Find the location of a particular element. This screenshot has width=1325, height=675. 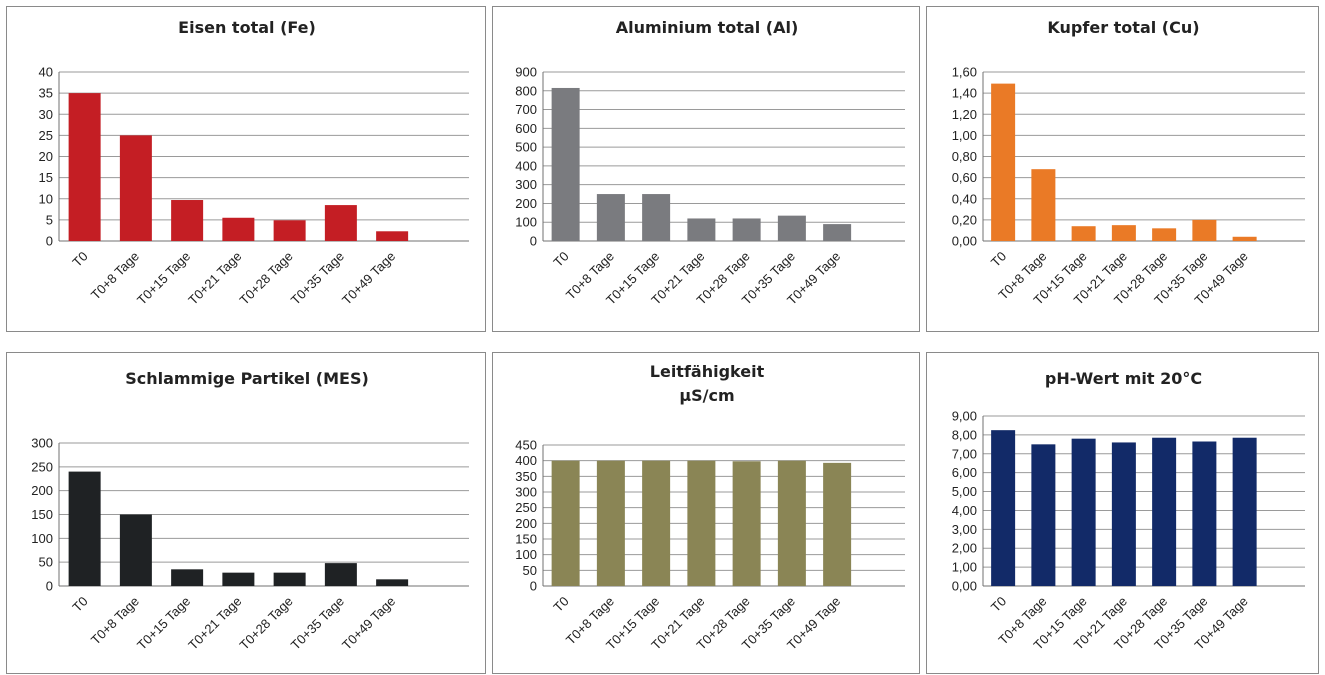

y-tick-label: 5,00 is located at coordinates (964, 491).